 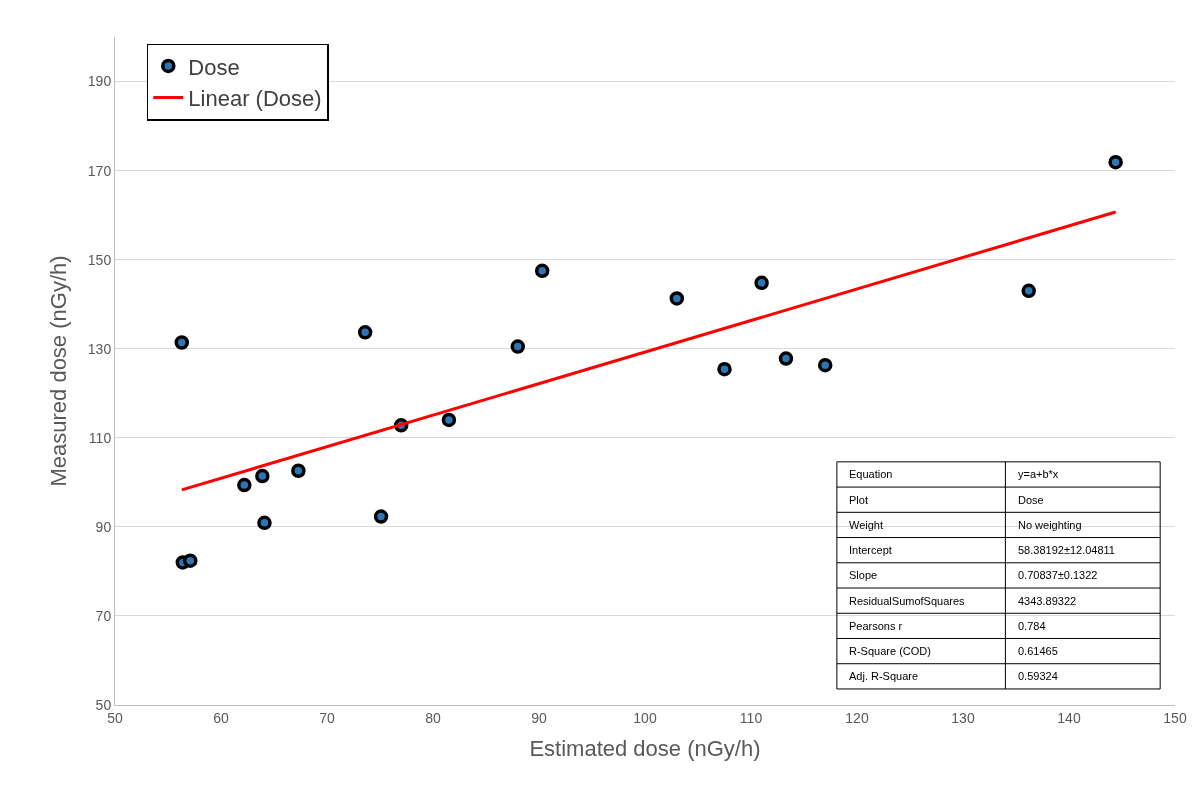 I want to click on annotation: Weight, so click(x=866, y=525).